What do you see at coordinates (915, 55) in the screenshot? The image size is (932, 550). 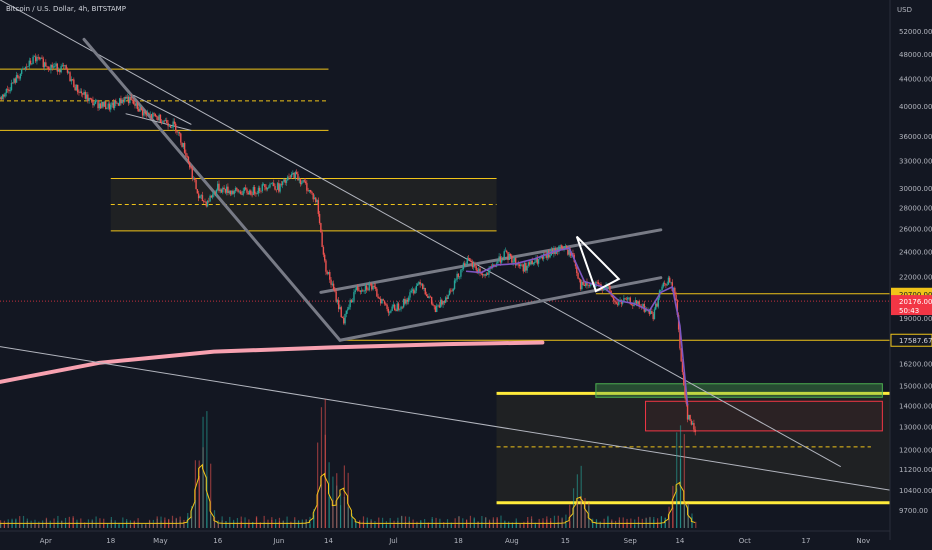 I see `y-tick-label: 48000.00` at bounding box center [915, 55].